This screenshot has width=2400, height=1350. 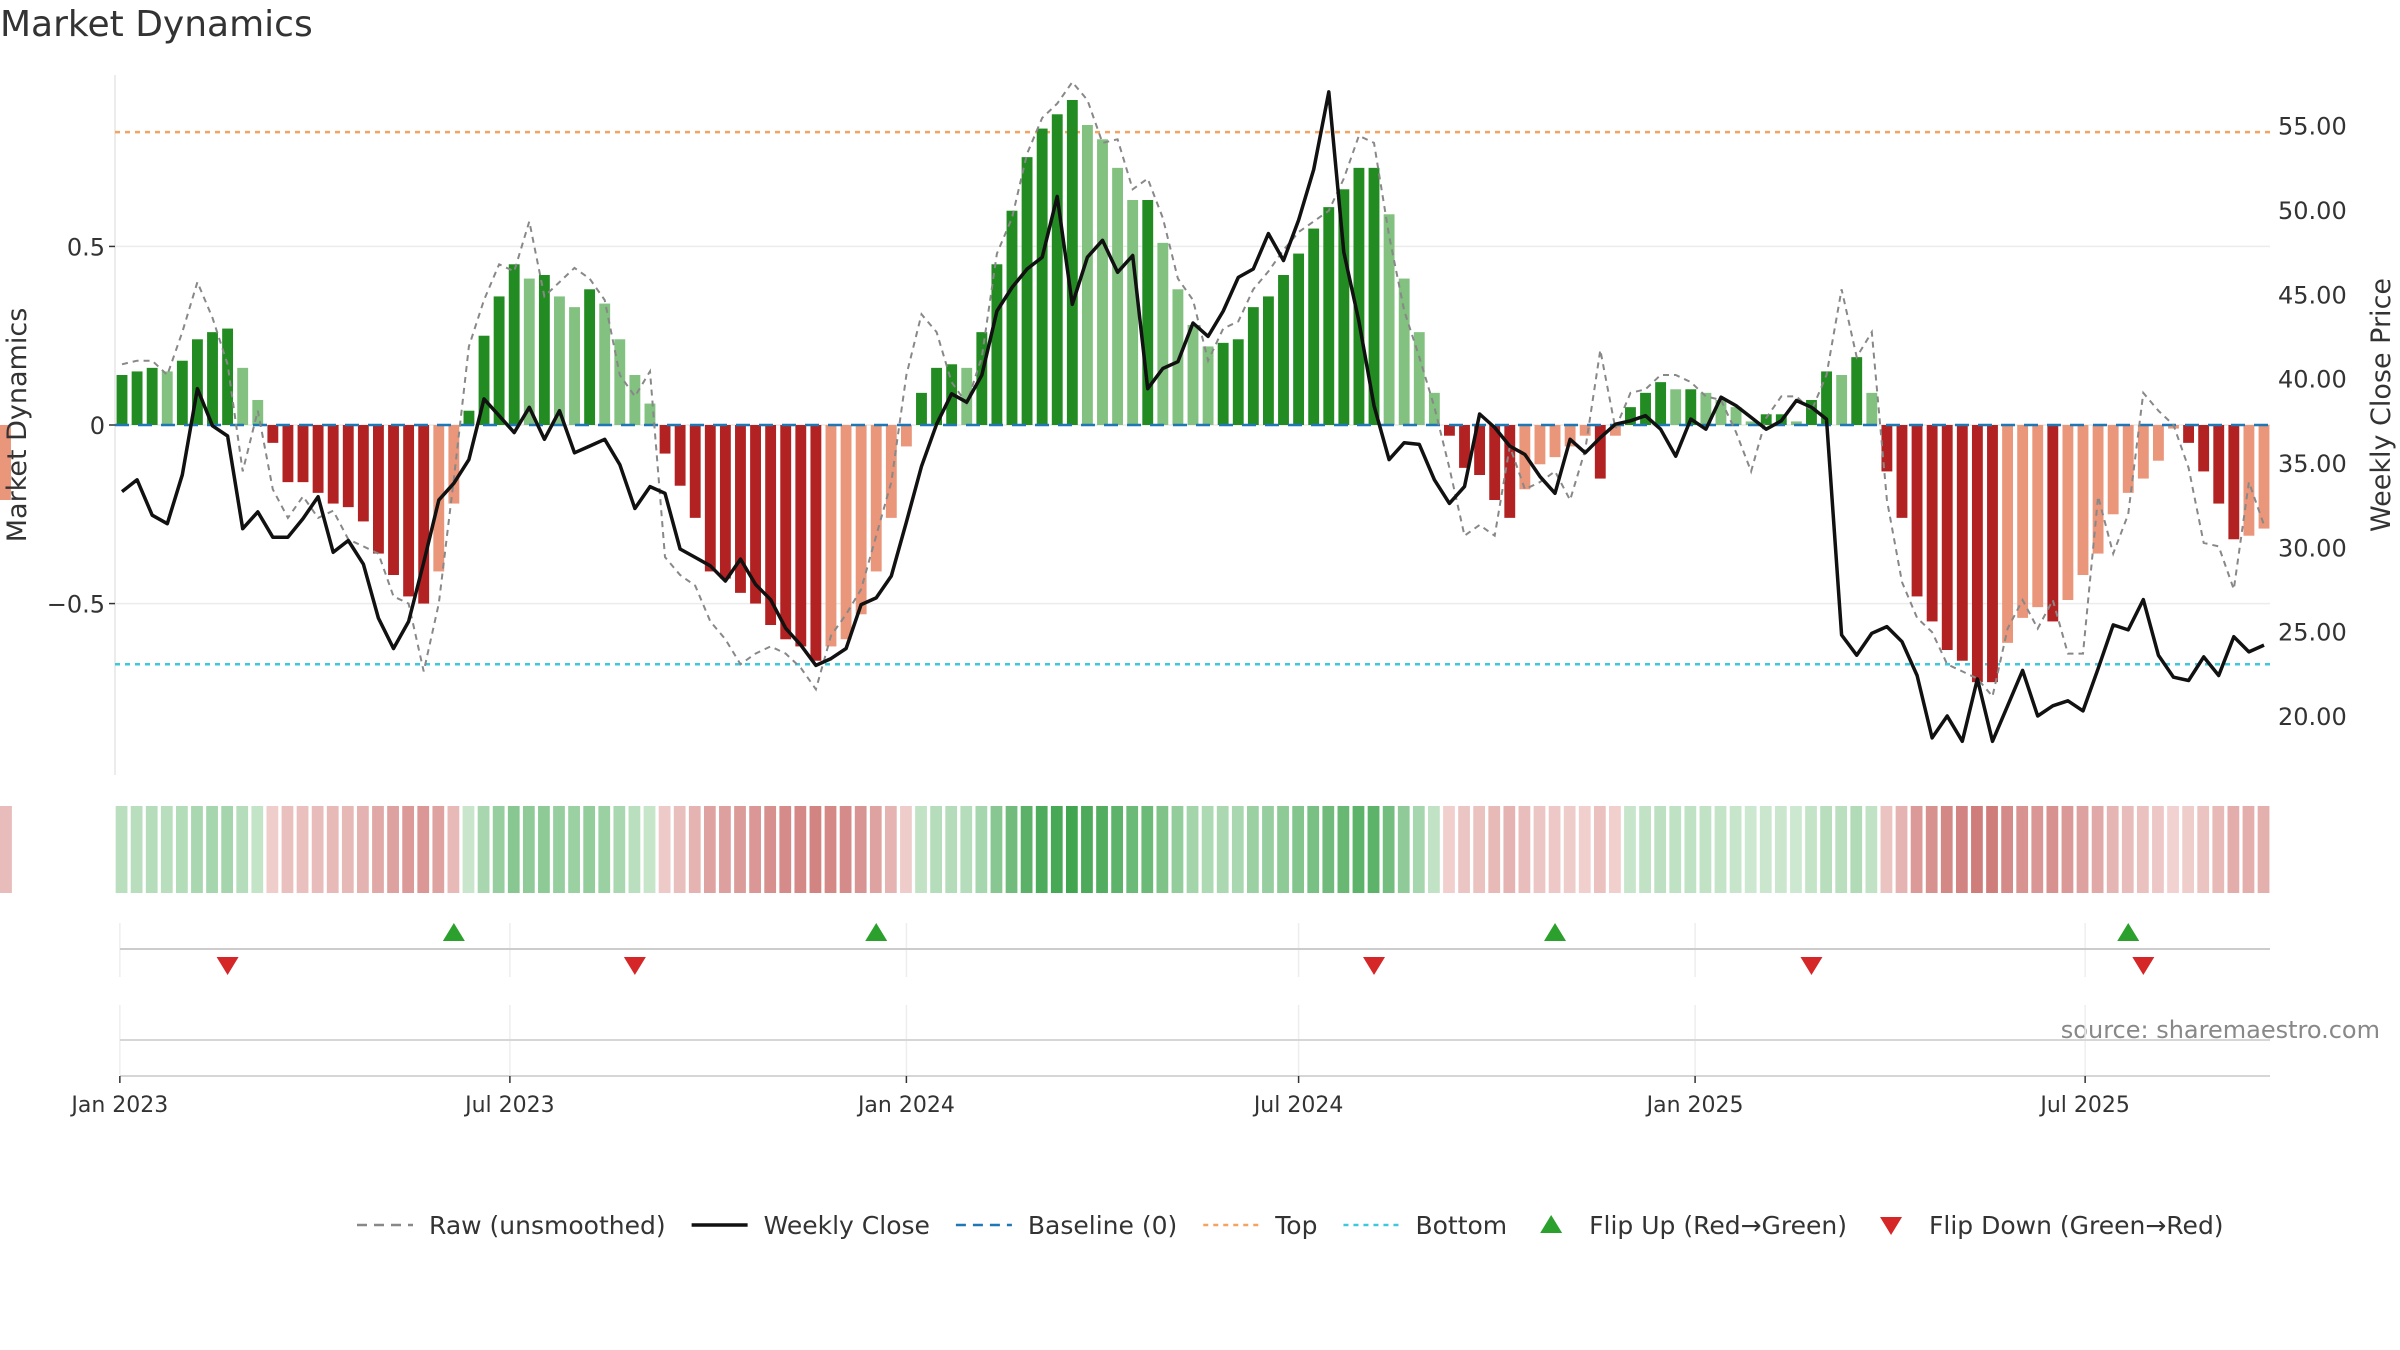 I want to click on legend-item: Flip Down (Green→Red), so click(x=2052, y=1225).